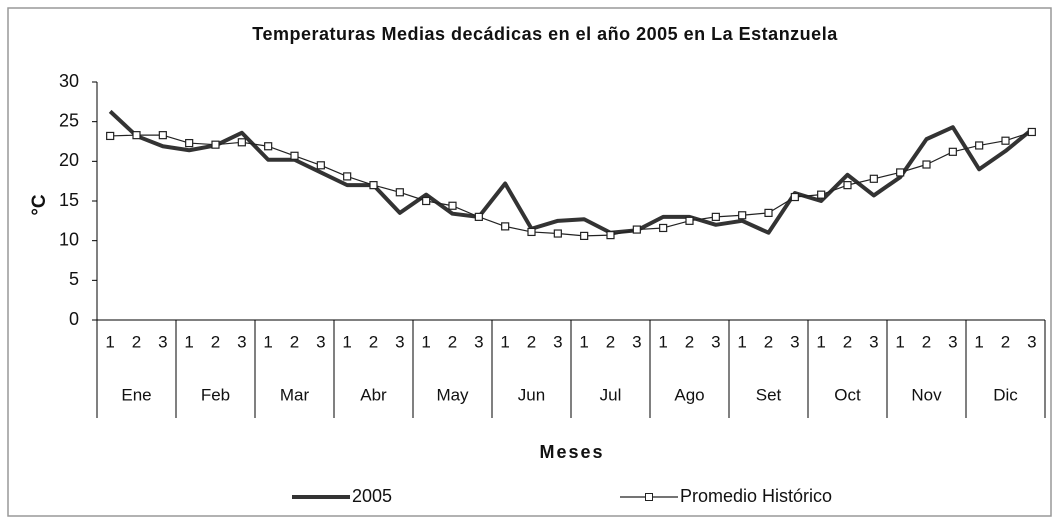 Image resolution: width=1057 pixels, height=527 pixels. I want to click on group-label: Oct, so click(847, 394).